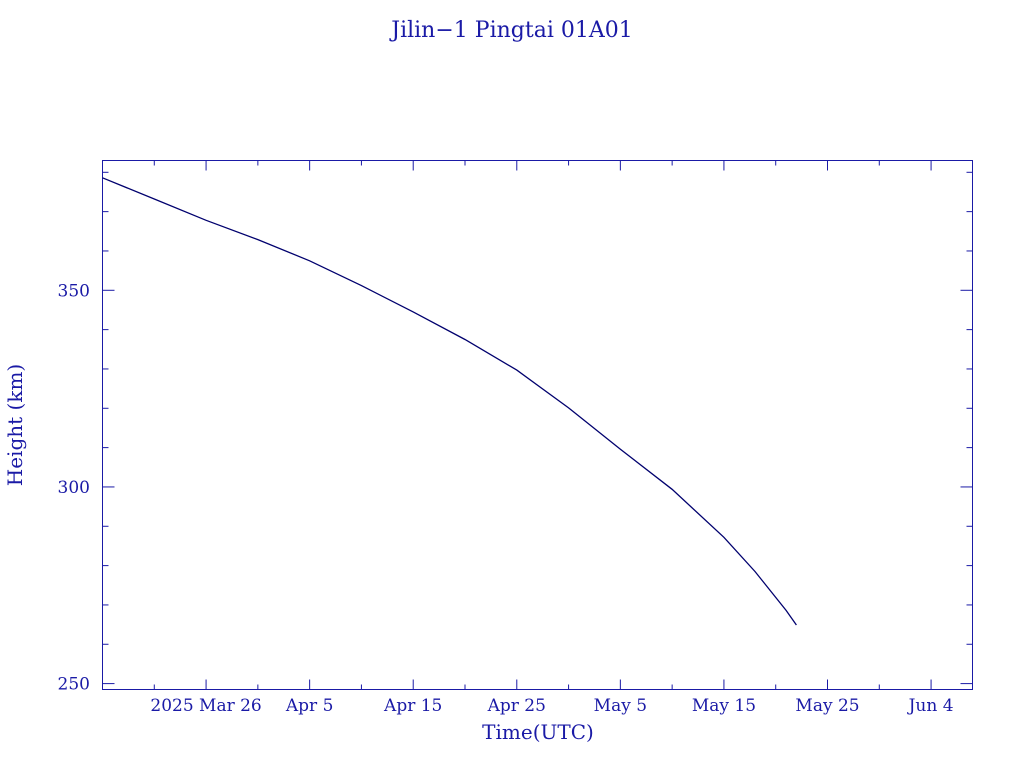  Describe the element at coordinates (930, 706) in the screenshot. I see `x-tick-label: Jun 4` at that location.